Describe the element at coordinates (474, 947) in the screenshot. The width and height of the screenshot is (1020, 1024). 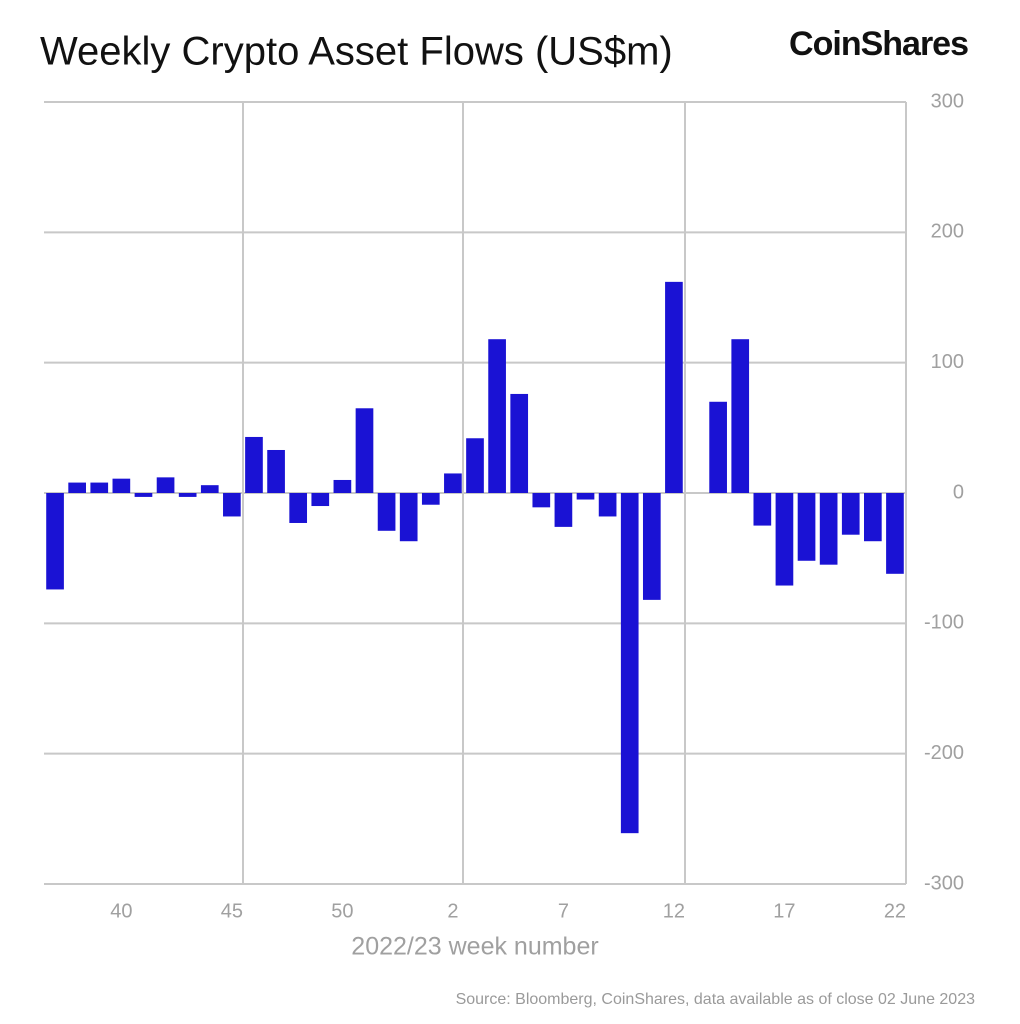
I see `x-axis-label: 2022/23 week number` at that location.